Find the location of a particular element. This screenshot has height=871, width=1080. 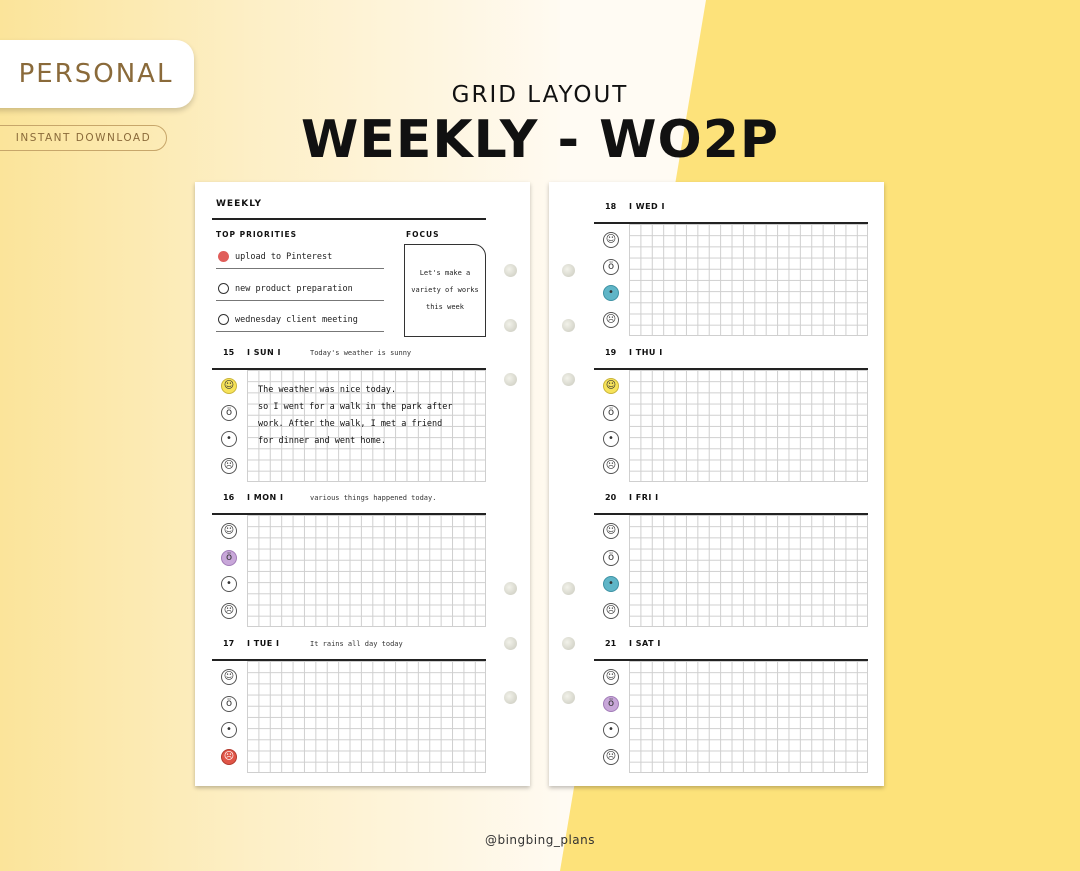

day-number: 20 is located at coordinates (611, 497).